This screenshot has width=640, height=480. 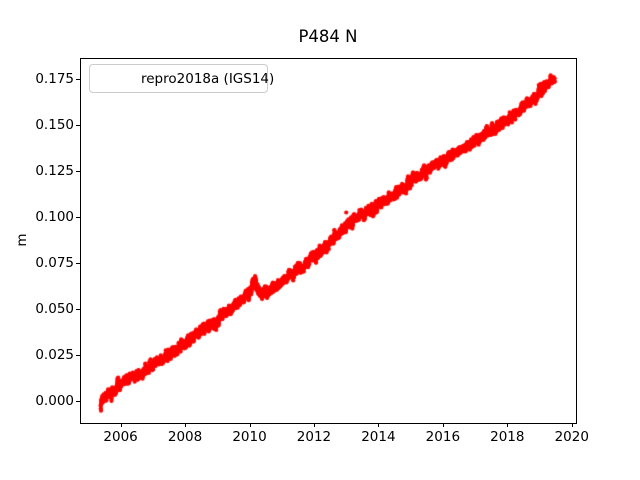 I want to click on y-tick-label: 0.075, so click(x=54, y=263).